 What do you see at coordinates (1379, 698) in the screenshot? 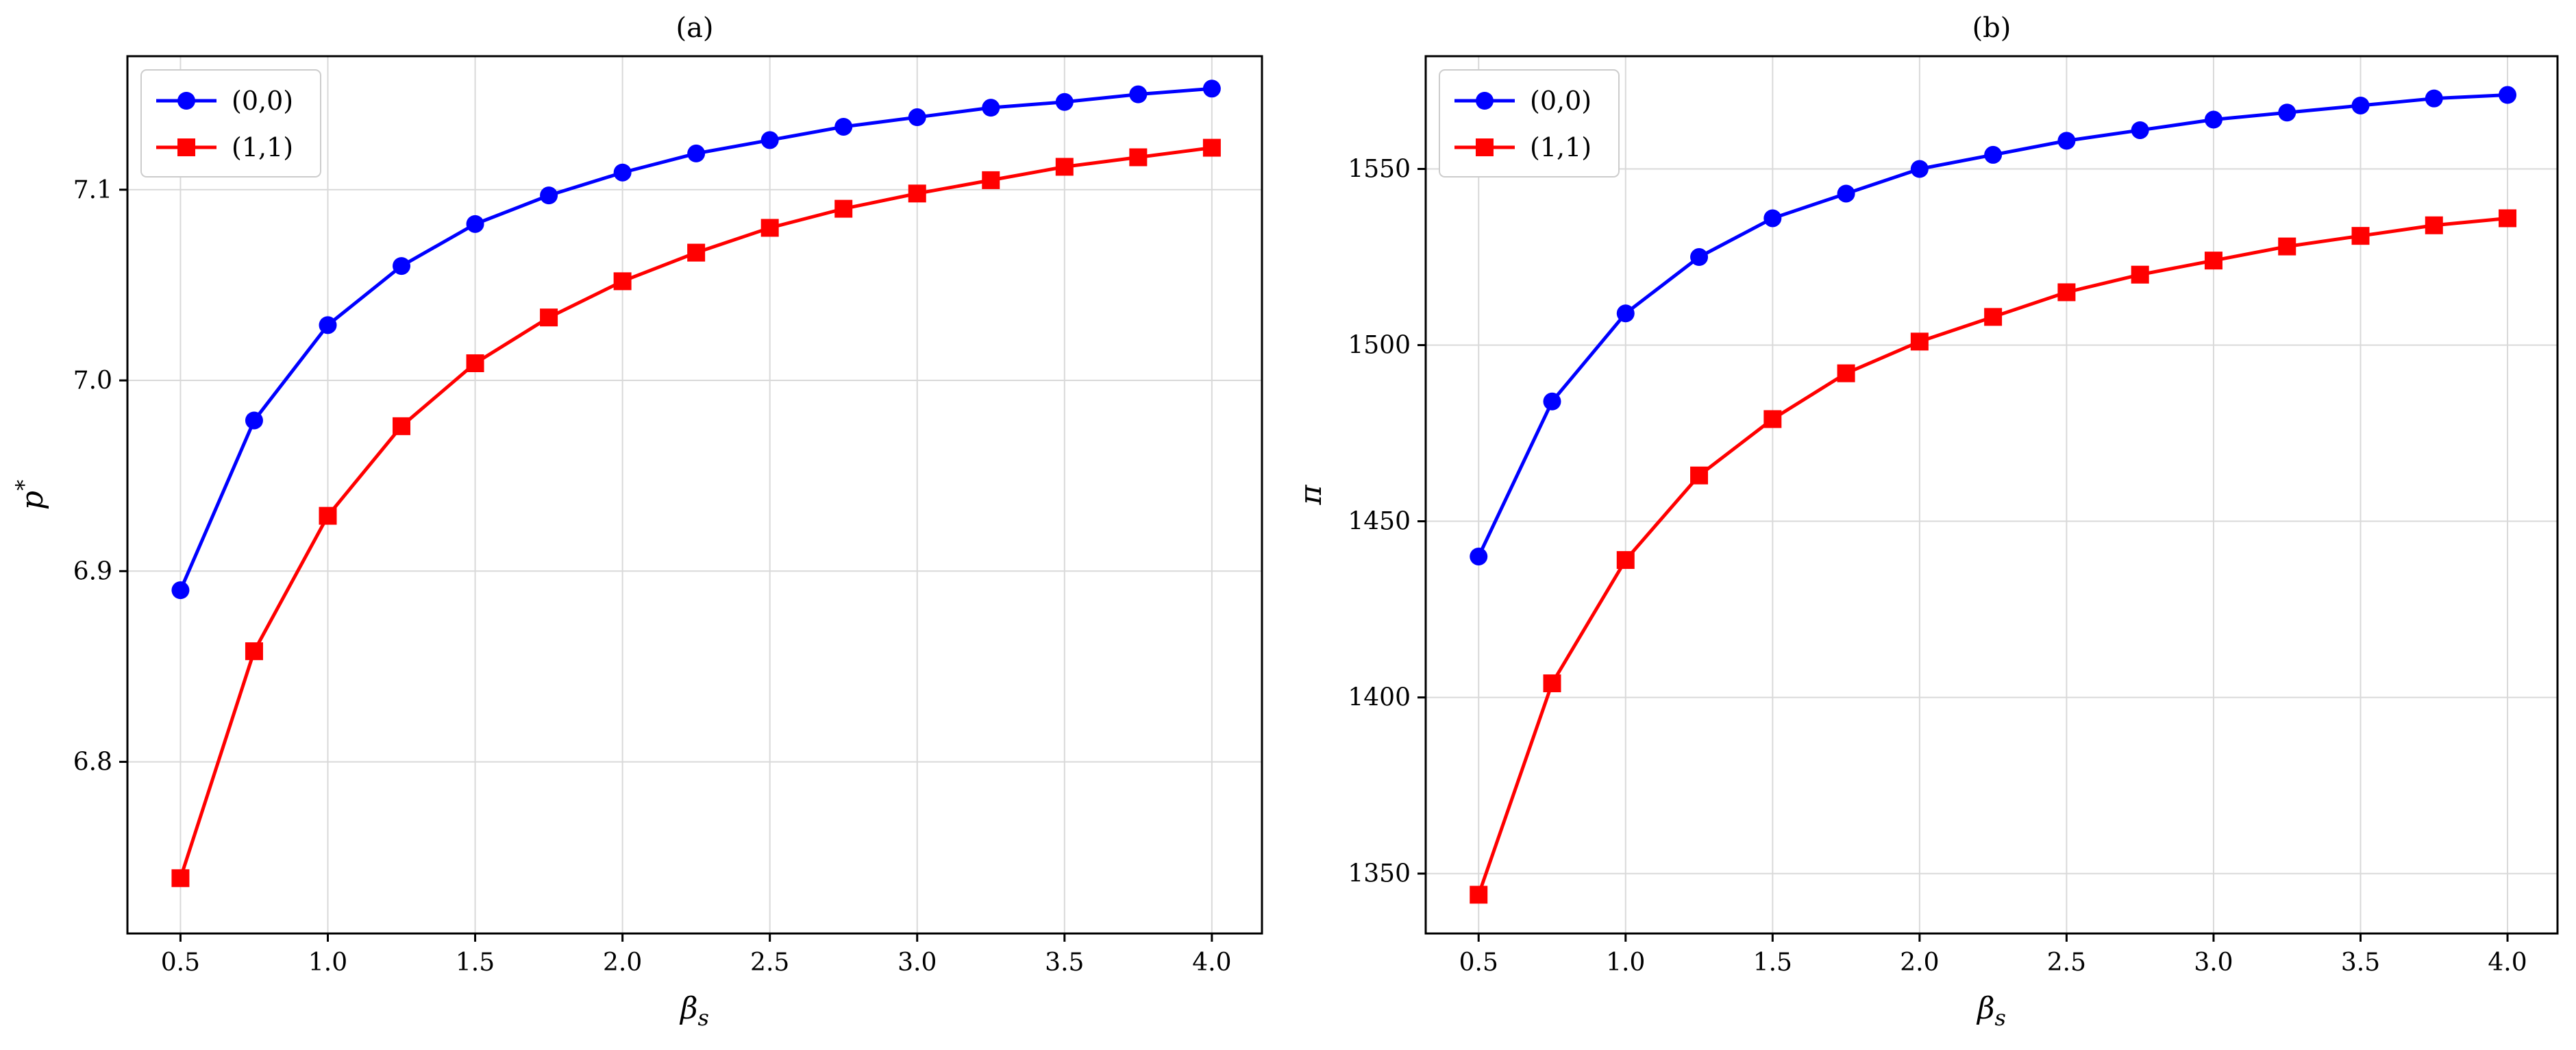
I see `y-tick-label: 1400` at bounding box center [1379, 698].